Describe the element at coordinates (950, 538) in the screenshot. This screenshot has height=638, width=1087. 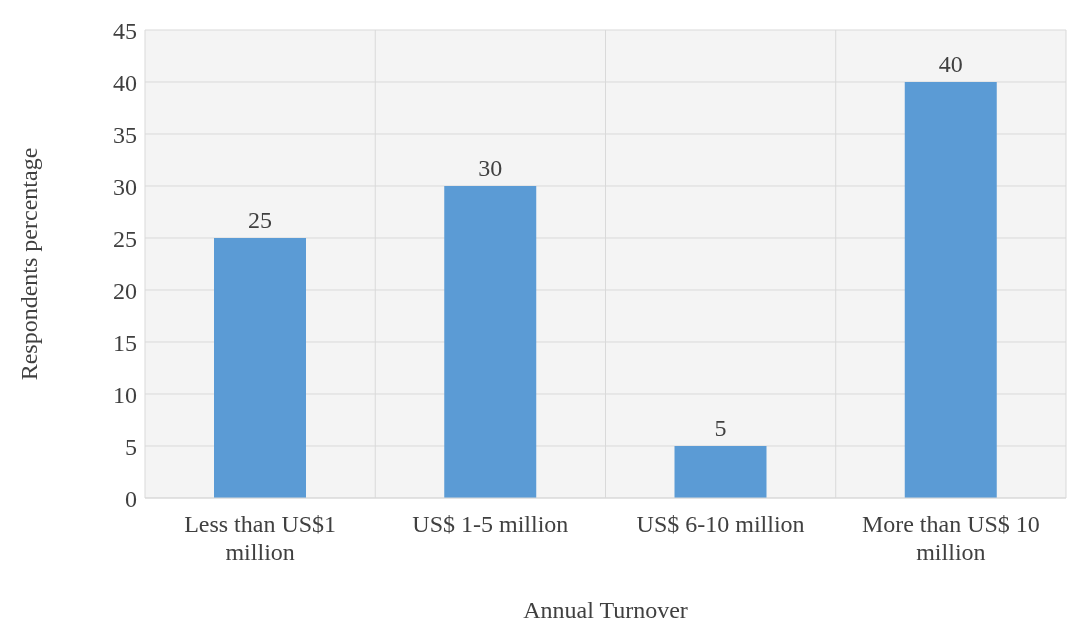
I see `x-tick-label: More than US$ 10 million` at that location.